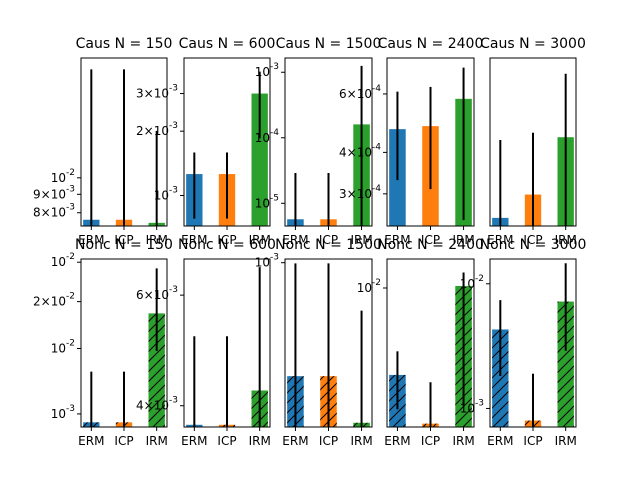 This screenshot has height=480, width=640. I want to click on y-tick-label: 10⁻⁵, so click(267, 201).